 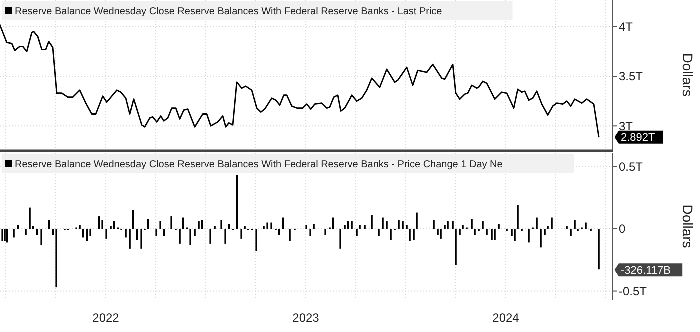 I want to click on y-tick-label: 3.5T, so click(x=631, y=77).